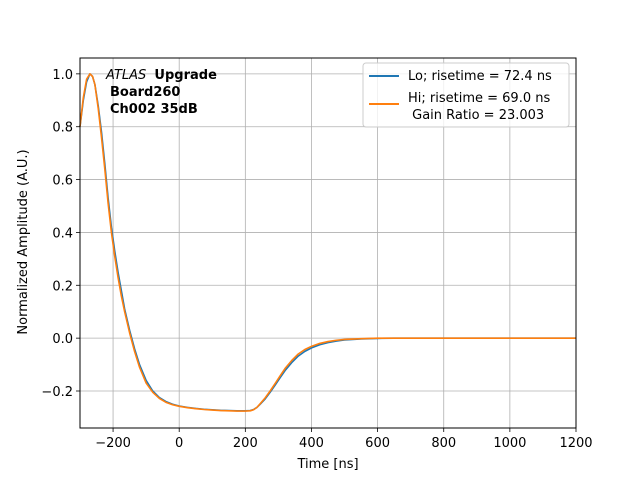 The image size is (640, 480). What do you see at coordinates (311, 443) in the screenshot?
I see `x-tick-label: 400` at bounding box center [311, 443].